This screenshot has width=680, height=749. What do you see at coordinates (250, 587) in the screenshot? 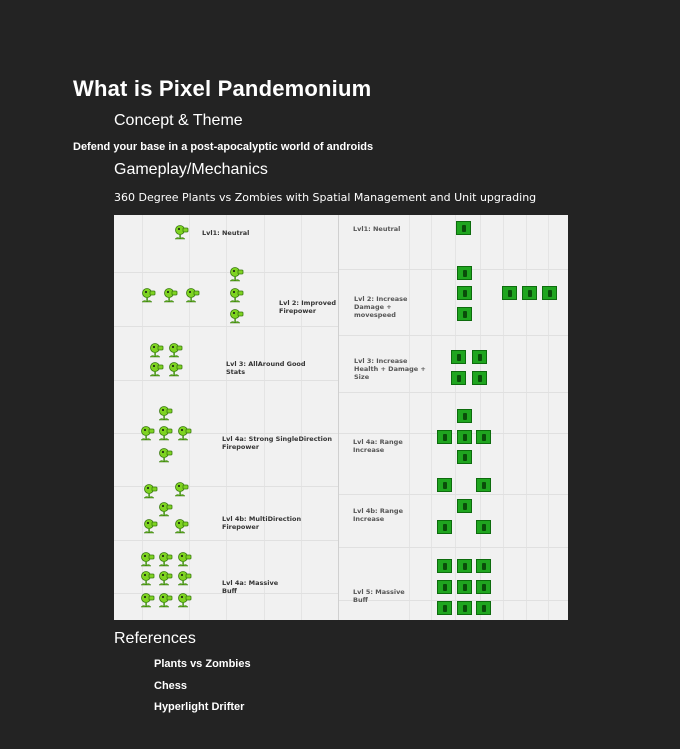
I see `left-label-lvl5: Lvl 4a: Massive Buff` at bounding box center [250, 587].